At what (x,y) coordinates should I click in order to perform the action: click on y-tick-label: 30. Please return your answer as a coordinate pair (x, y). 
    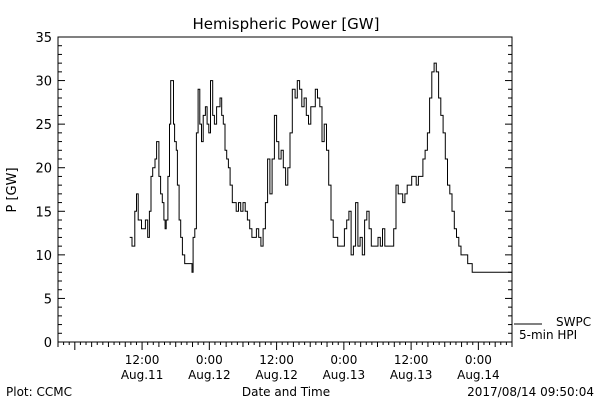
    Looking at the image, I should click on (43, 82).